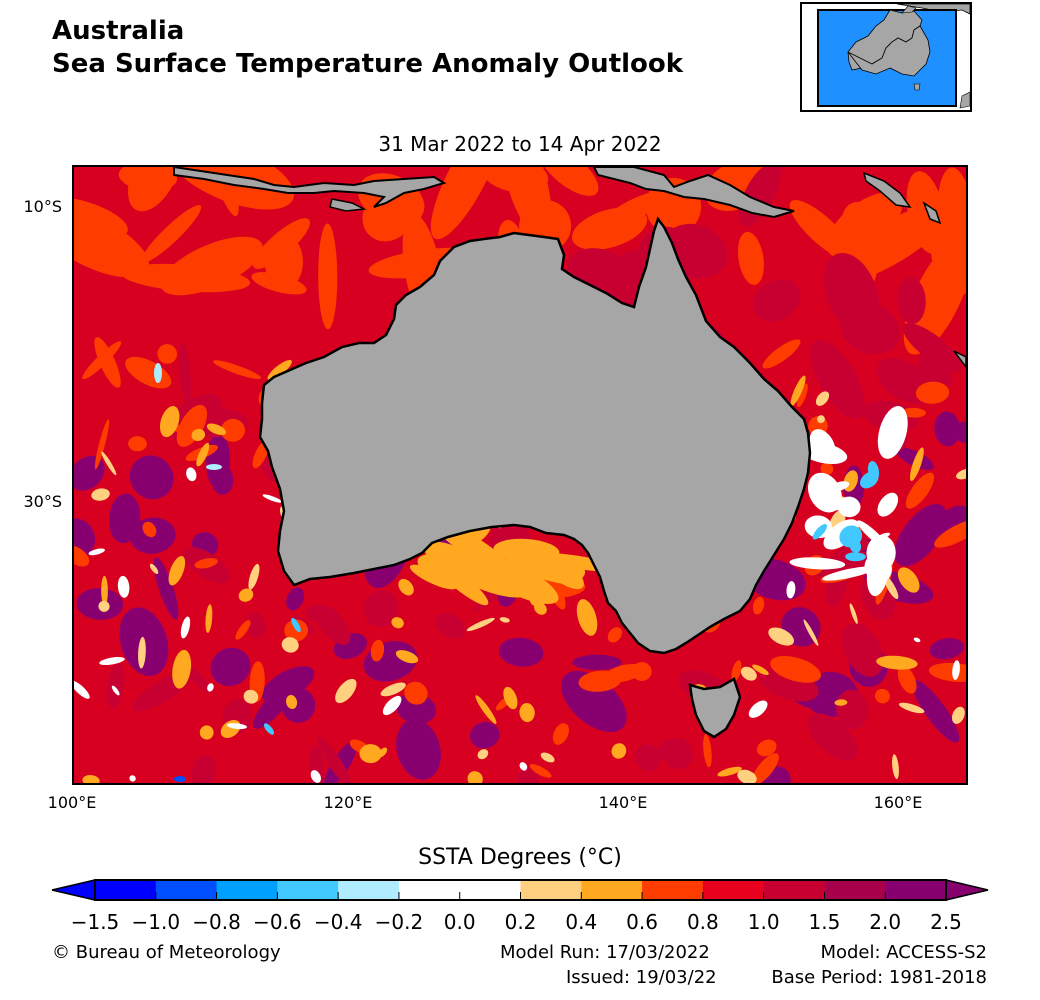  Describe the element at coordinates (946, 922) in the screenshot. I see `colorbar-tick-label: 2.5` at that location.